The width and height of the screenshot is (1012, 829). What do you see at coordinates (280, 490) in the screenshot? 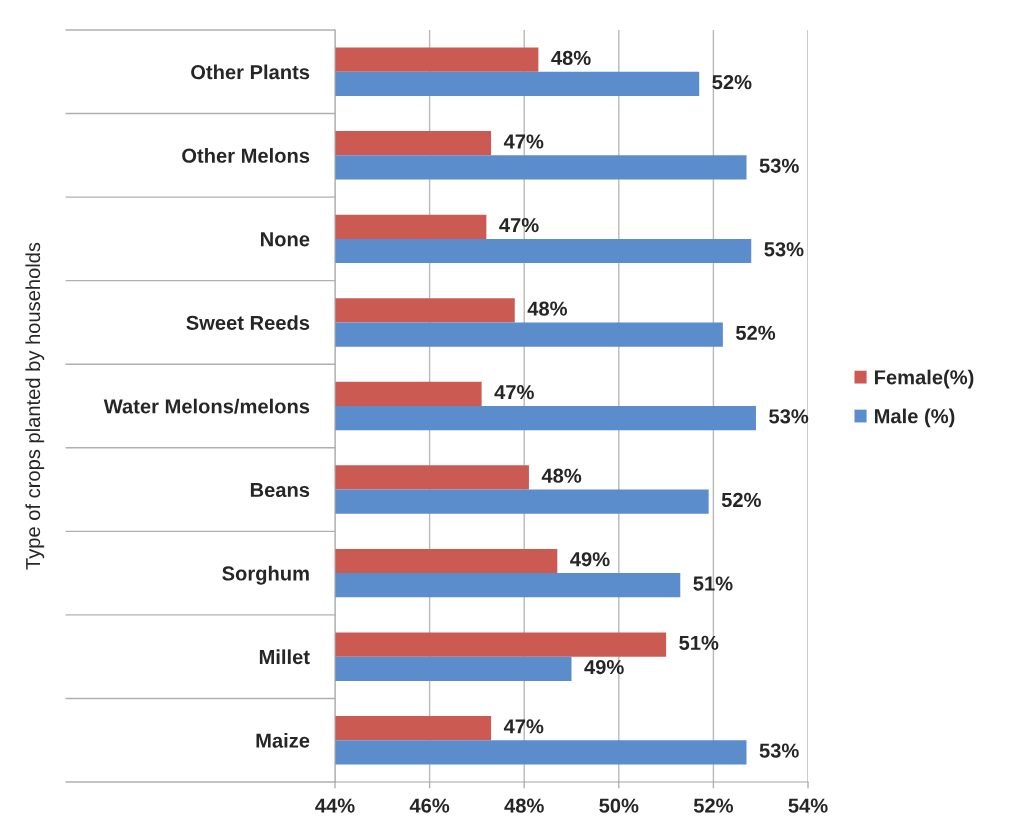
I see `y-tick-label: Beans` at bounding box center [280, 490].